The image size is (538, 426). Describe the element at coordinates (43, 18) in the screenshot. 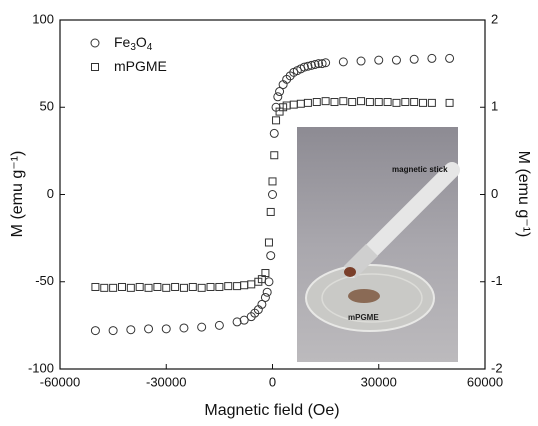

I see `y-tick-label: 100` at that location.